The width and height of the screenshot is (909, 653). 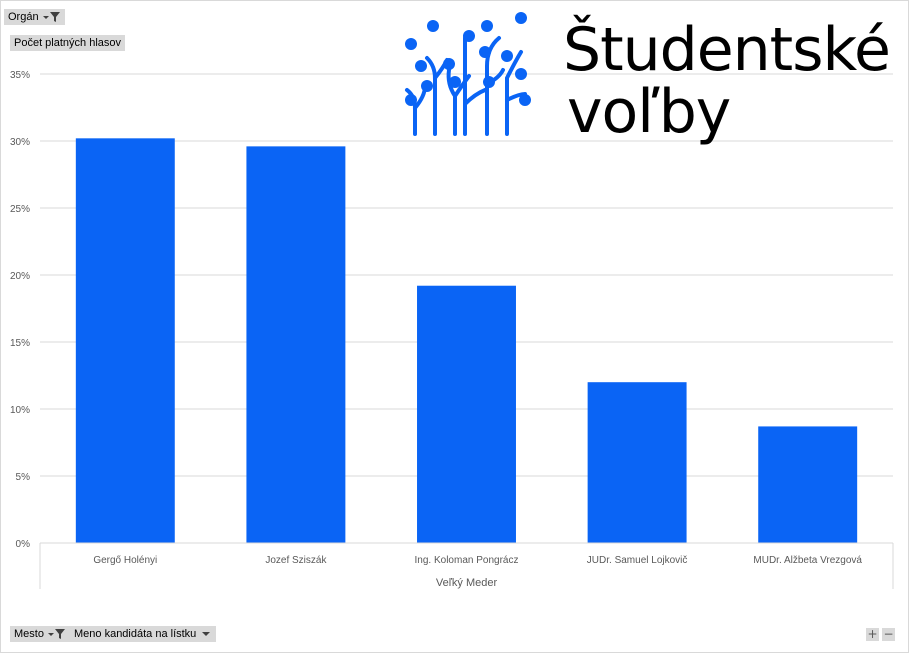 I want to click on y-tick-label: 5%, so click(x=23, y=477).